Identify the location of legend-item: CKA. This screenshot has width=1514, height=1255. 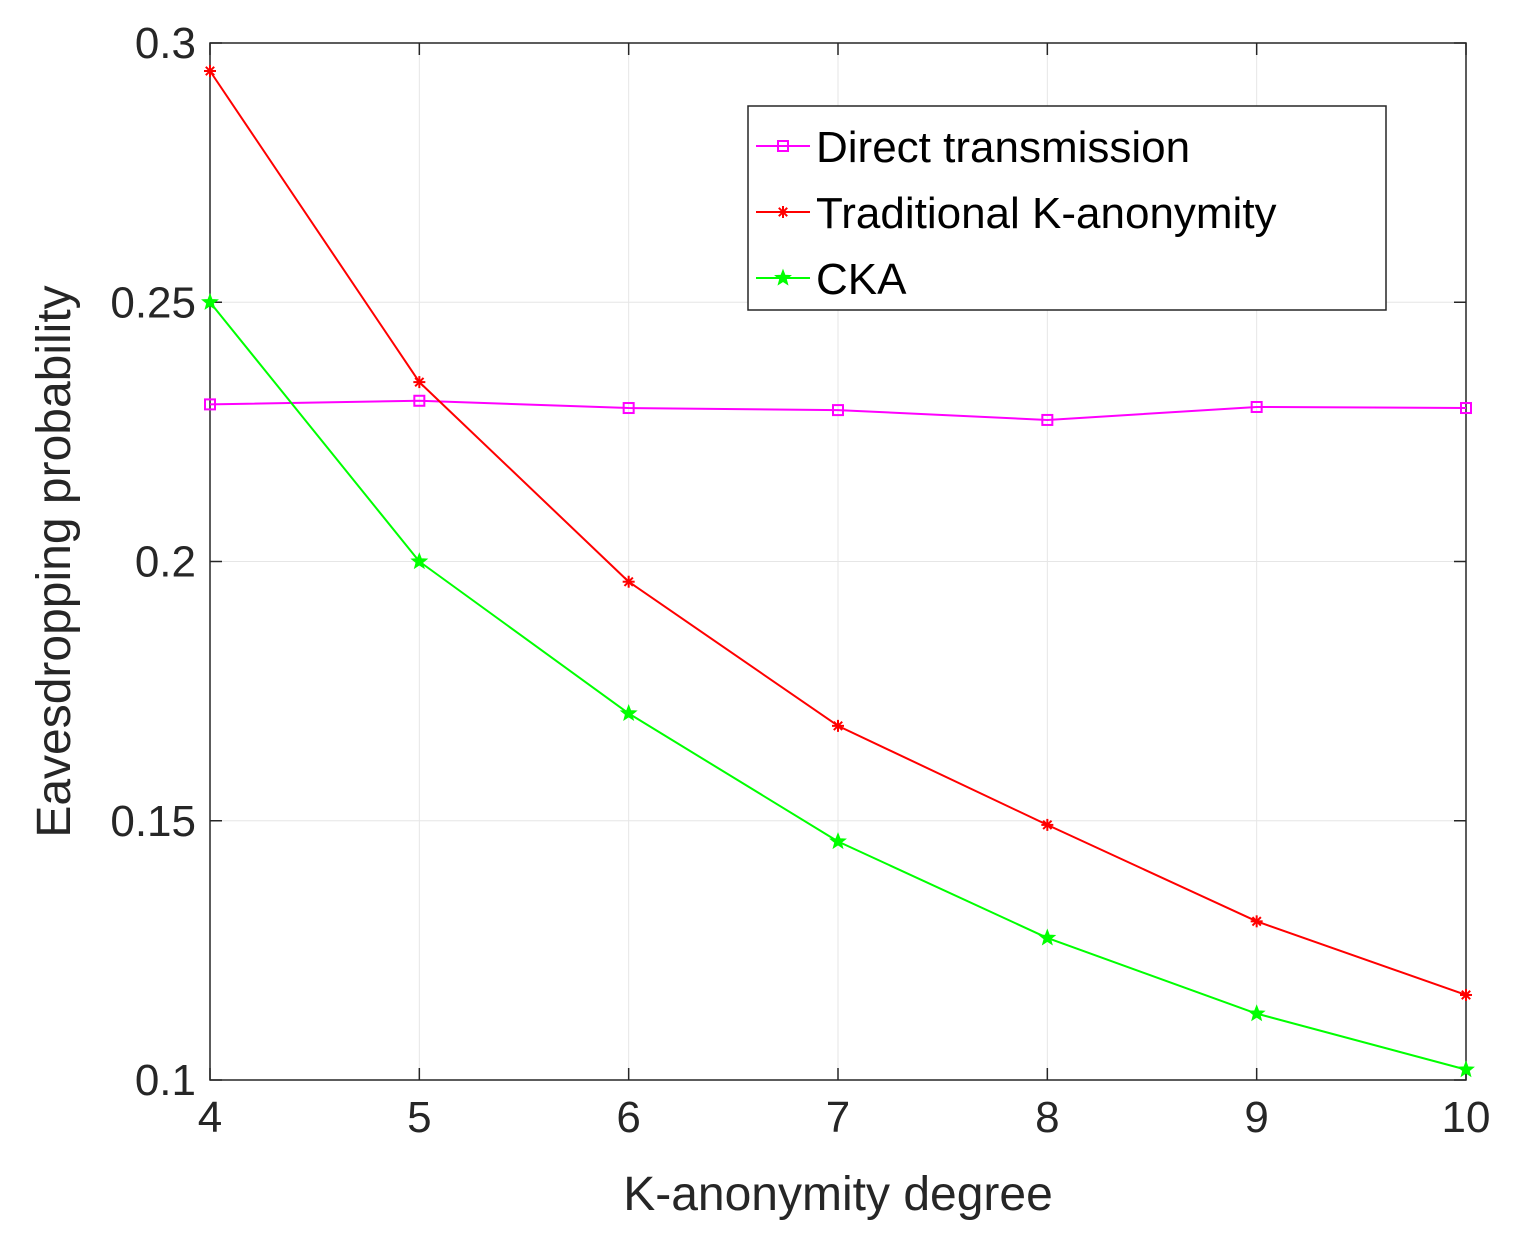
(831, 279).